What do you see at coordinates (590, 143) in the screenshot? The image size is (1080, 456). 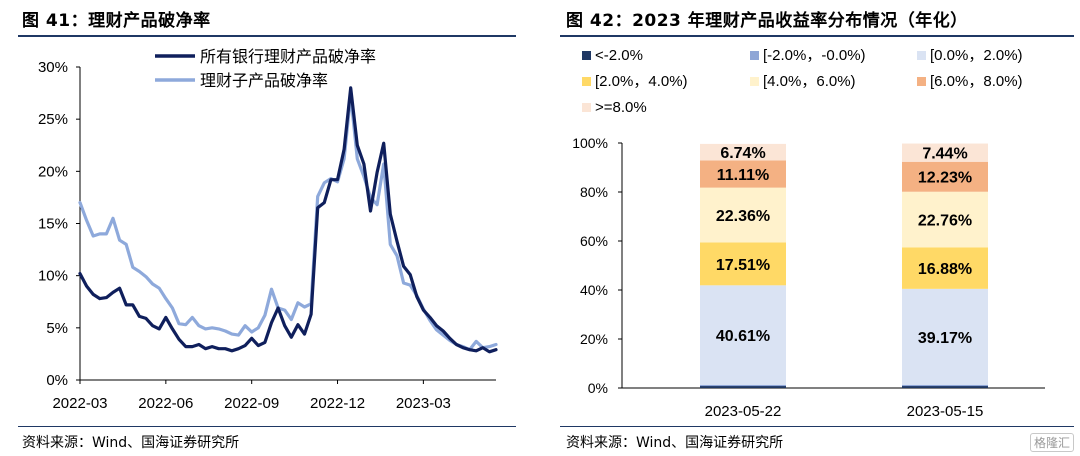 I see `y-tick-label: 100%` at bounding box center [590, 143].